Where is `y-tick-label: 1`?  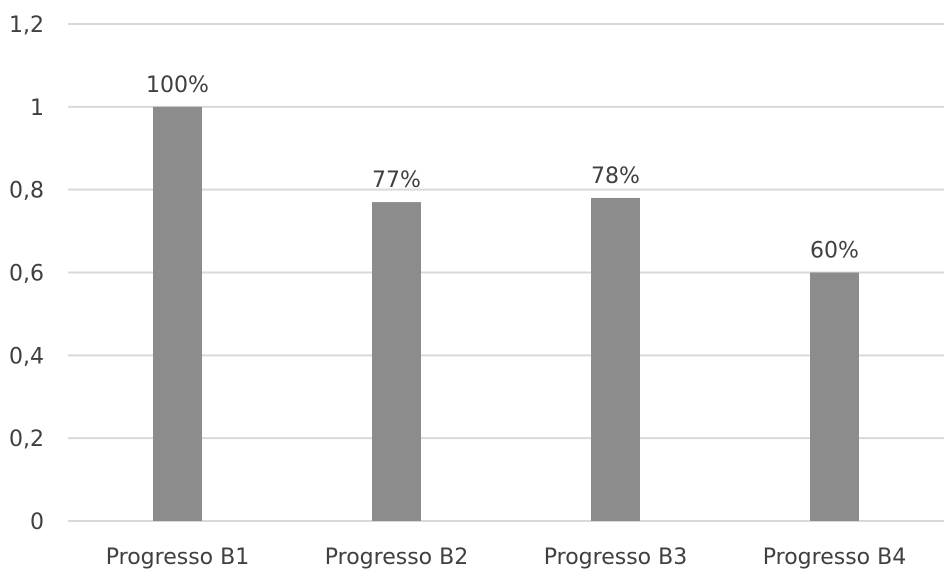 y-tick-label: 1 is located at coordinates (37, 108).